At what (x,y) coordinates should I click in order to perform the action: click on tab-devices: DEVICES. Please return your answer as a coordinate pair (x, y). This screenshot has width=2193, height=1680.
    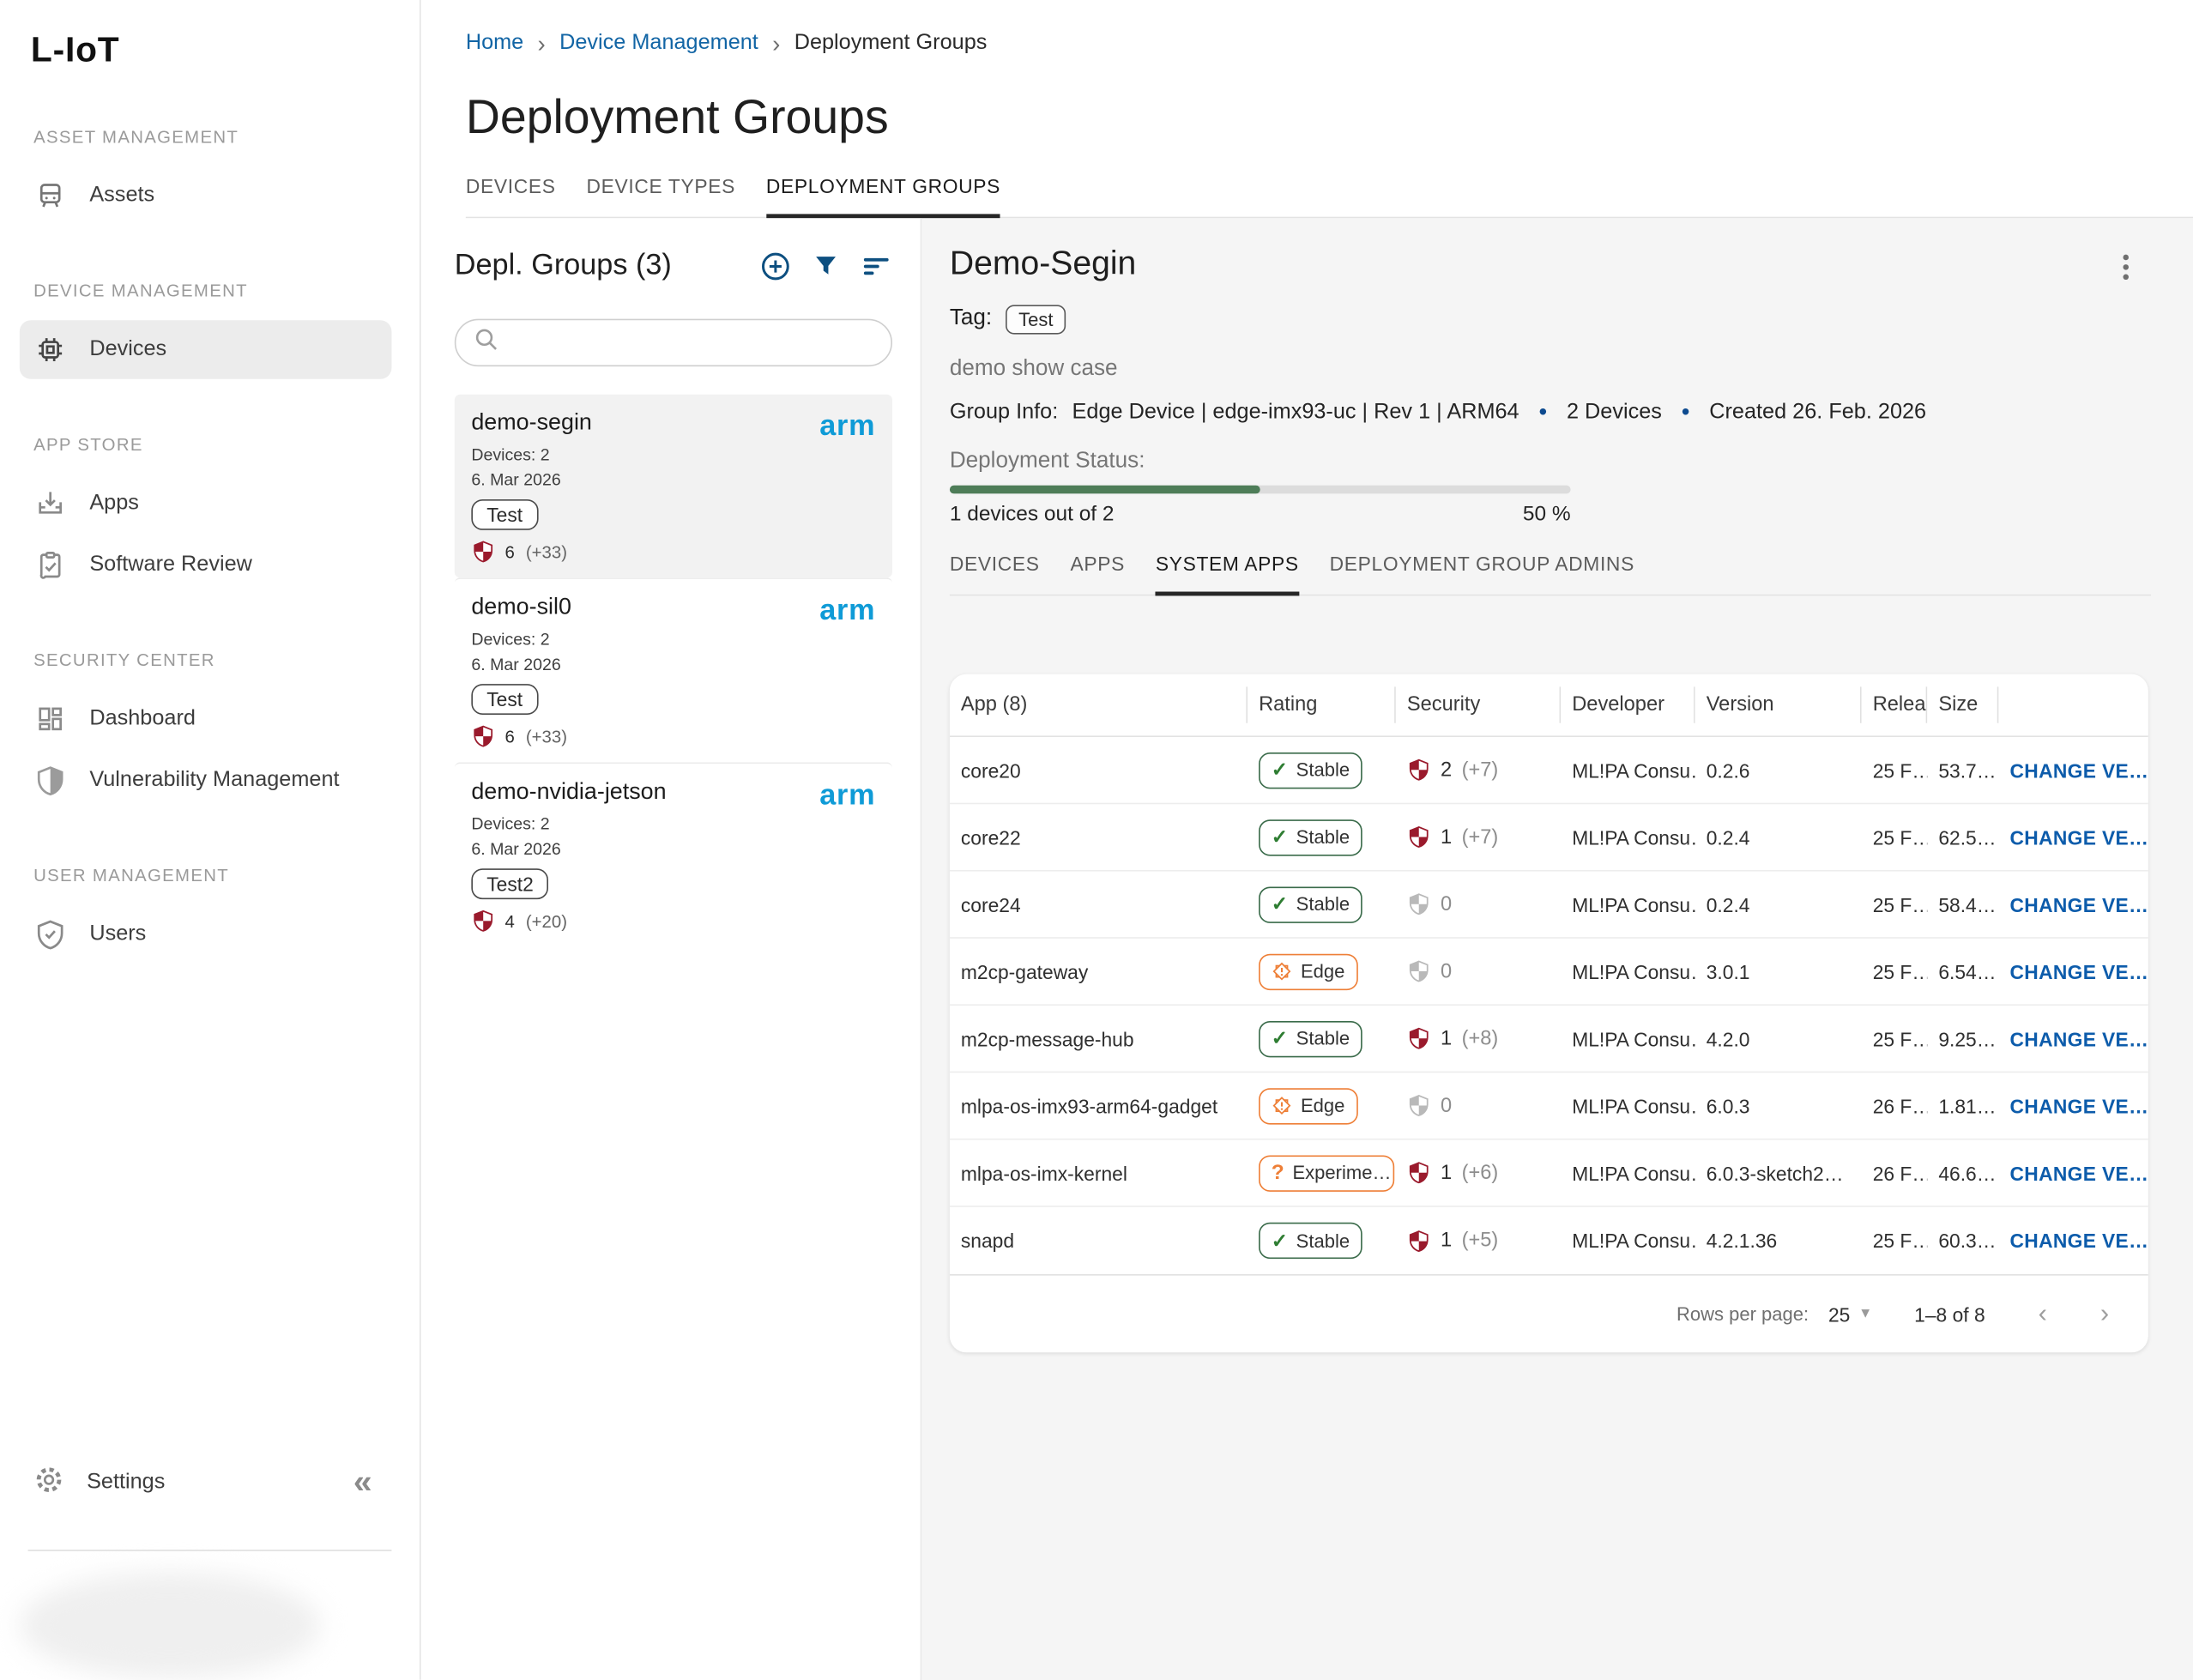
    Looking at the image, I should click on (510, 186).